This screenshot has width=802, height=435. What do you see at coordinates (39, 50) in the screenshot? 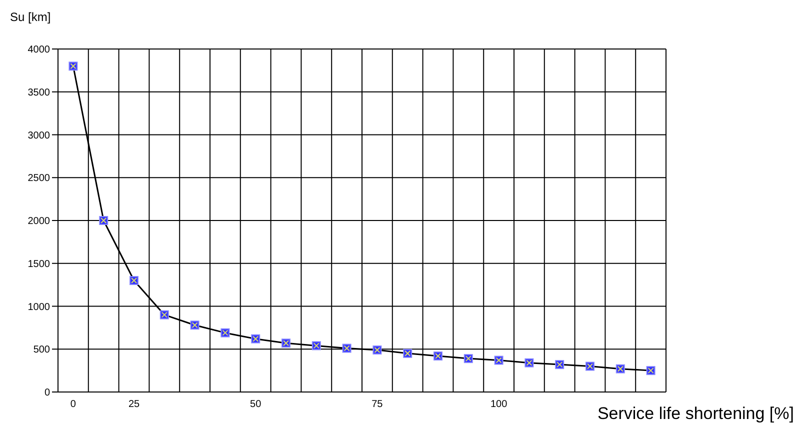
I see `y-tick-label: 4000` at bounding box center [39, 50].